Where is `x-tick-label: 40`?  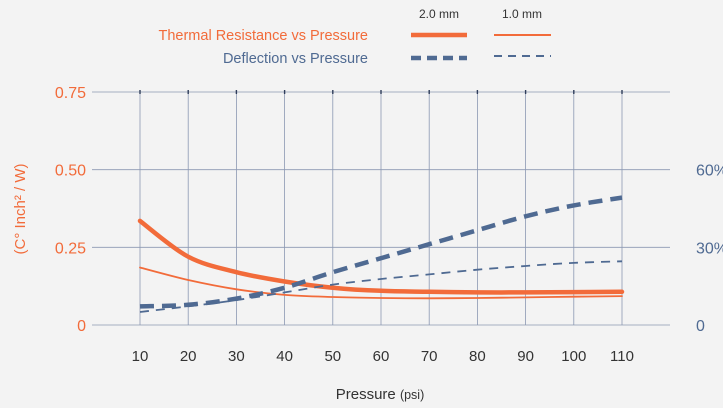
x-tick-label: 40 is located at coordinates (284, 356).